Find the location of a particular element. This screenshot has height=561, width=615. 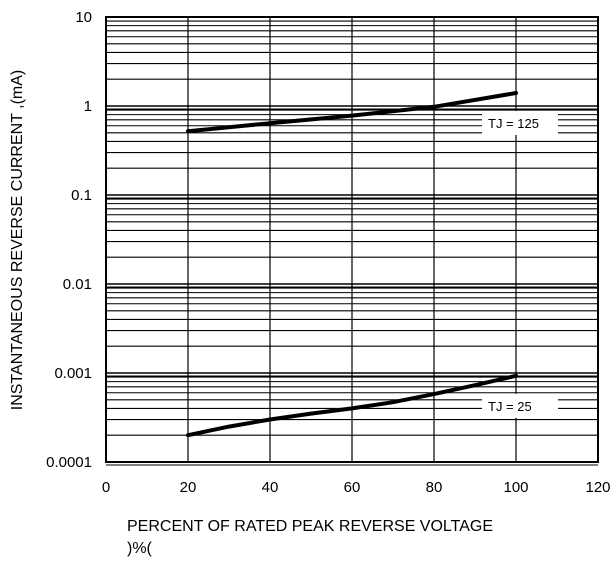

x-axis-title-unit: )%( is located at coordinates (140, 548).